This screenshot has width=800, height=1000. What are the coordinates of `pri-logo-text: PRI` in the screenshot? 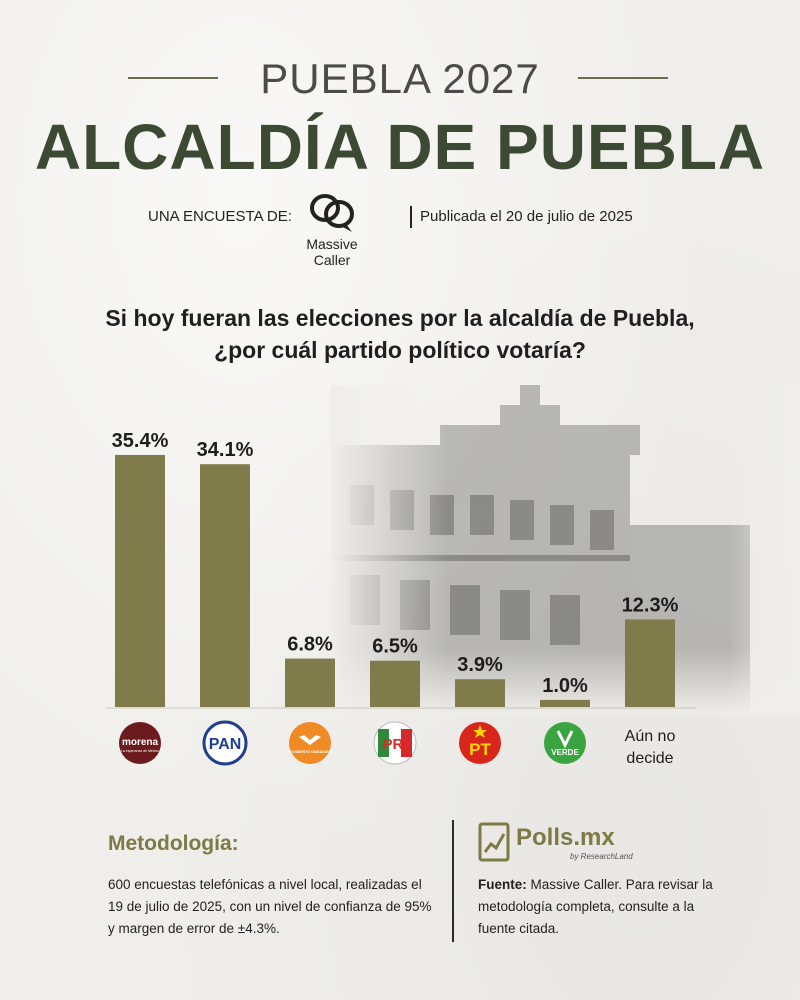 It's located at (394, 744).